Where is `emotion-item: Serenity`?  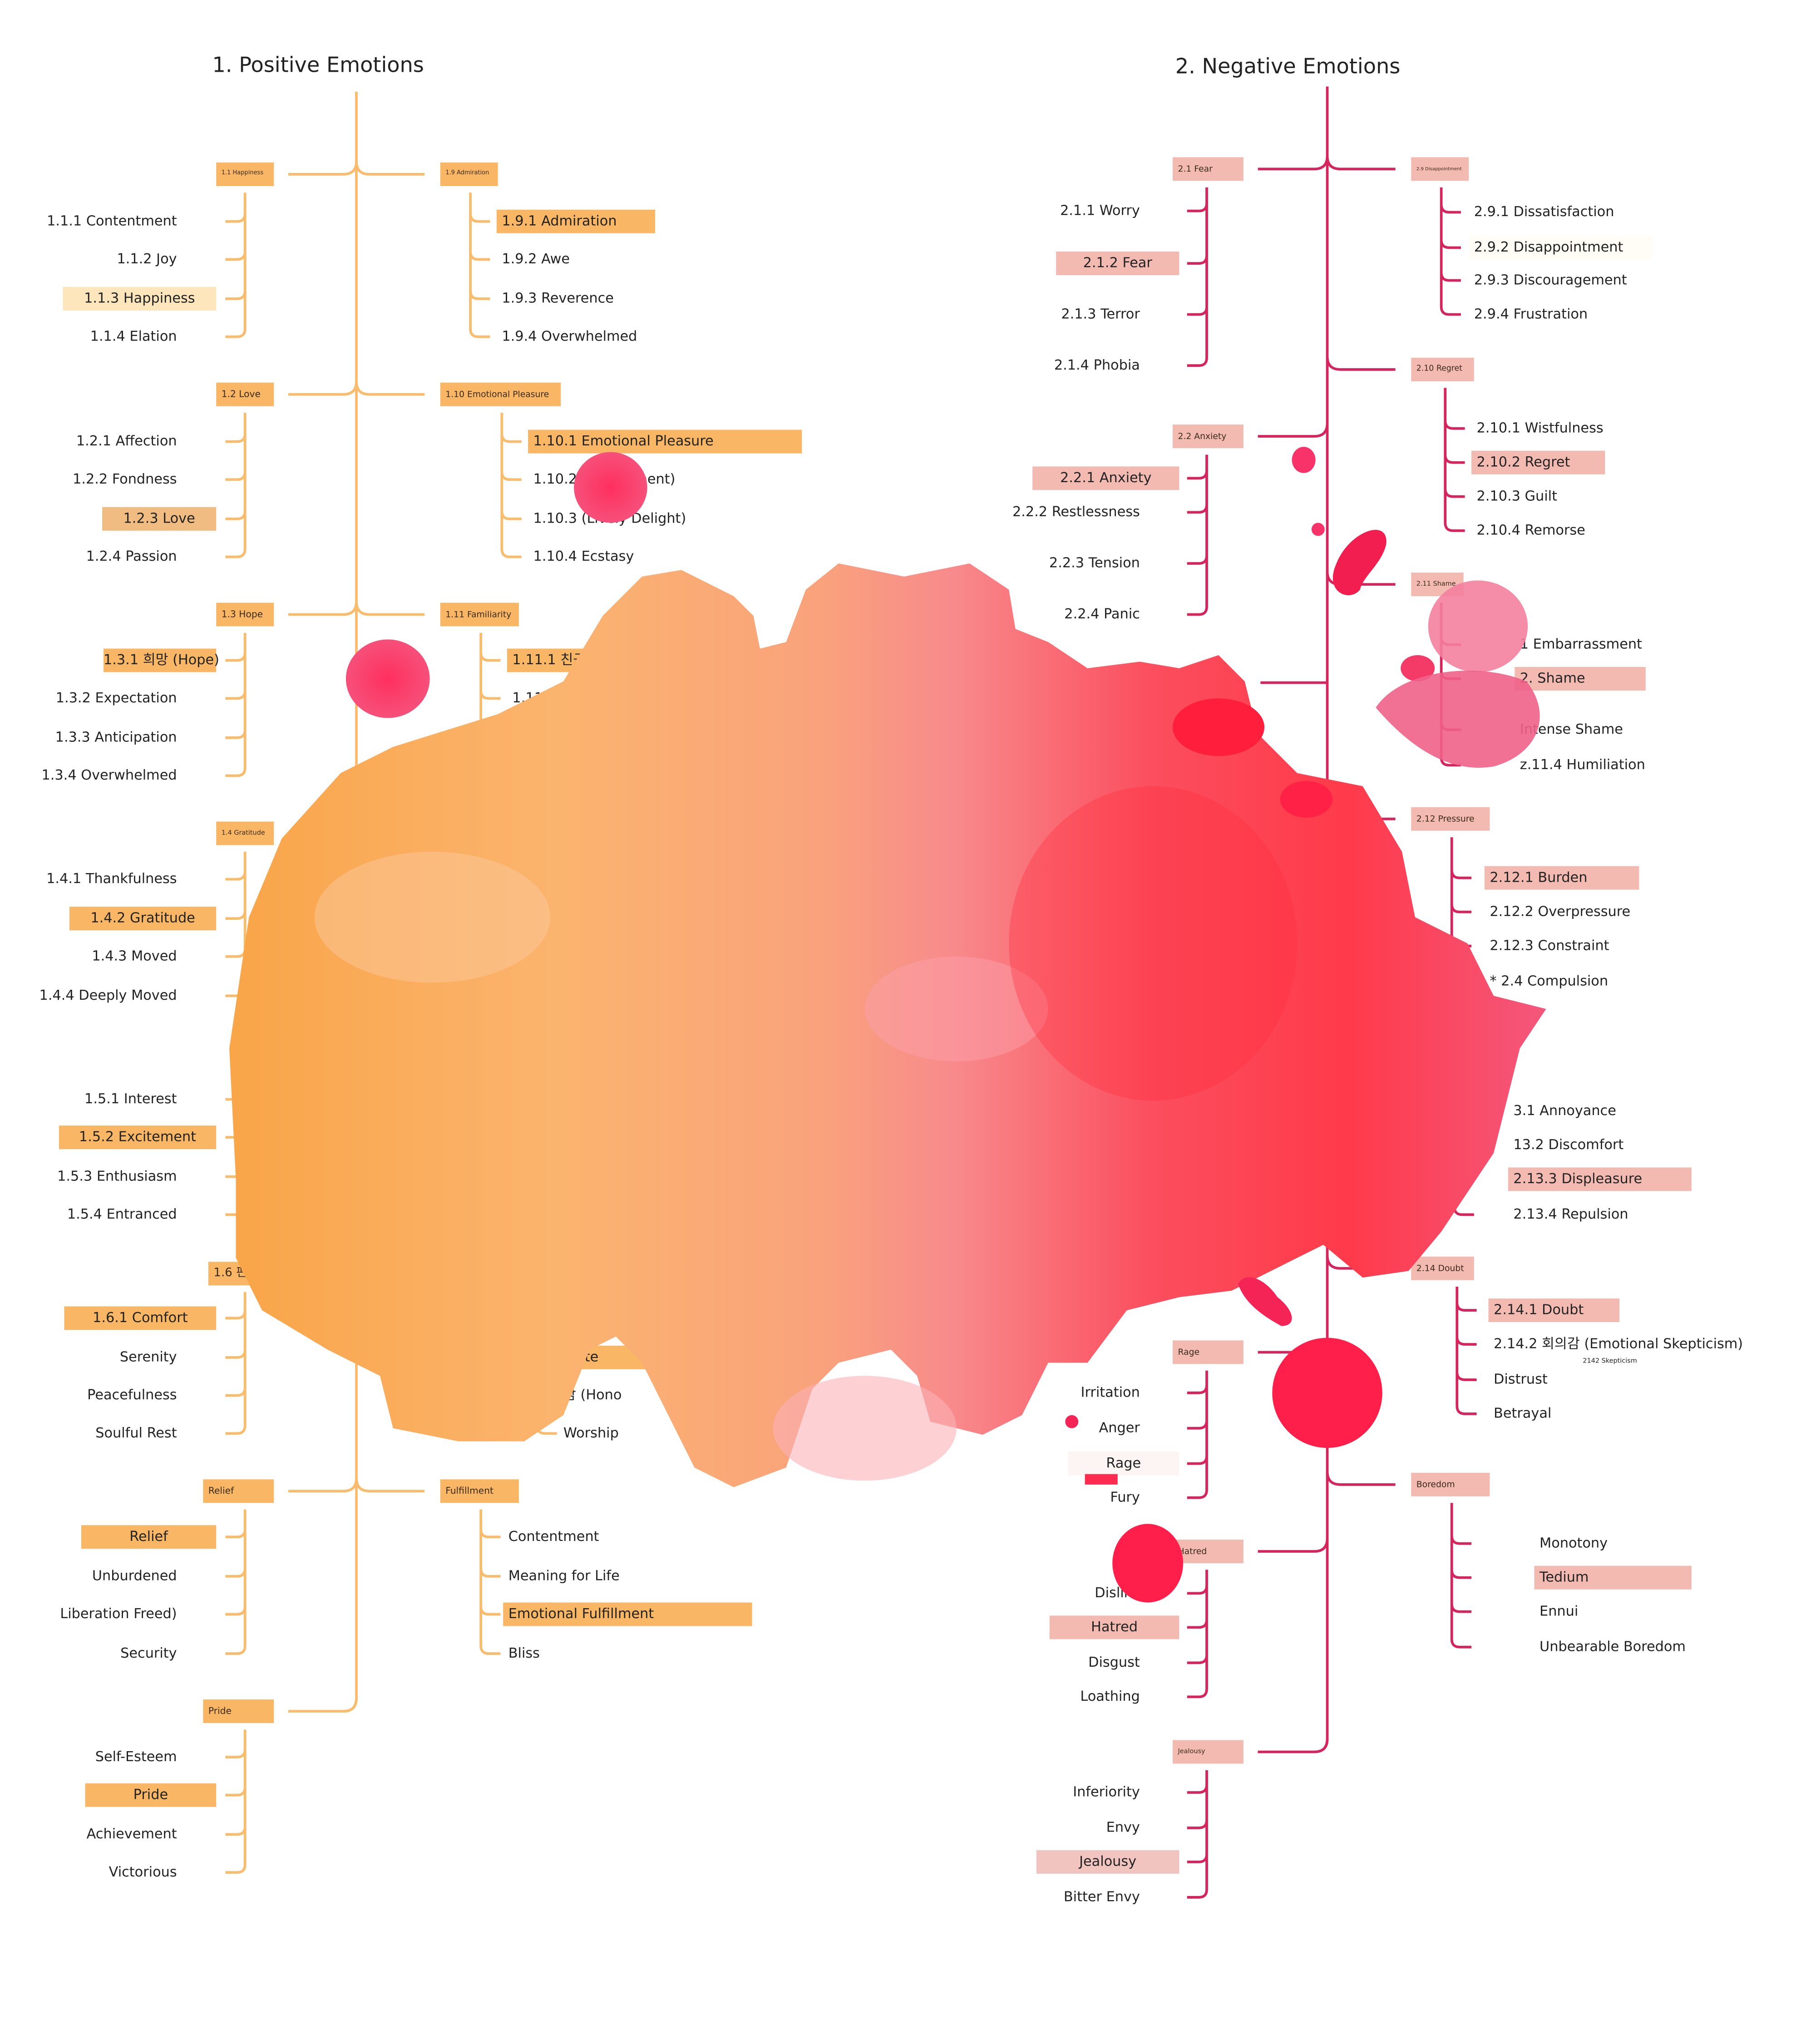 emotion-item: Serenity is located at coordinates (148, 1358).